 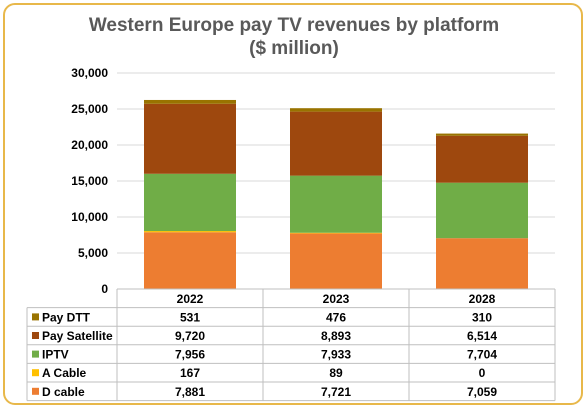 What do you see at coordinates (336, 336) in the screenshot?
I see `data-label: 8,893` at bounding box center [336, 336].